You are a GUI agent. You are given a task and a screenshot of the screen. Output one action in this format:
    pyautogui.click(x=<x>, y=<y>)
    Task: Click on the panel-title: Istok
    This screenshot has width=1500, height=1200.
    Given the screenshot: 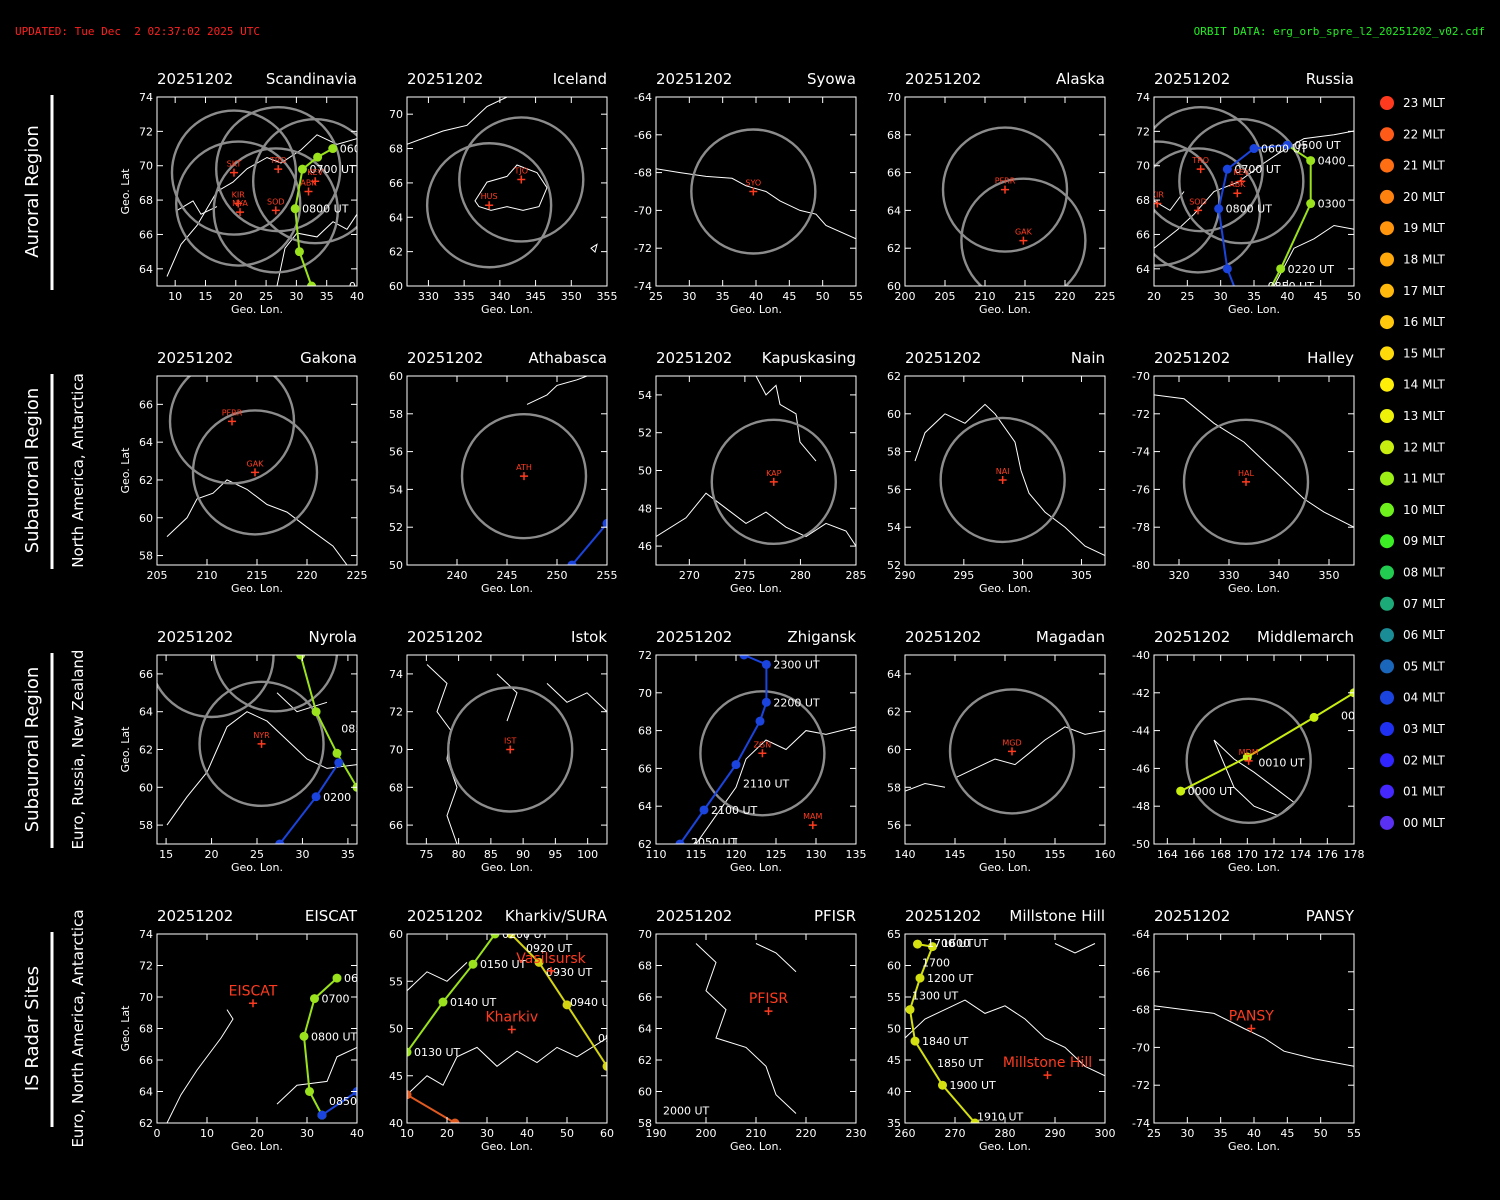 What is the action you would take?
    pyautogui.click(x=589, y=637)
    